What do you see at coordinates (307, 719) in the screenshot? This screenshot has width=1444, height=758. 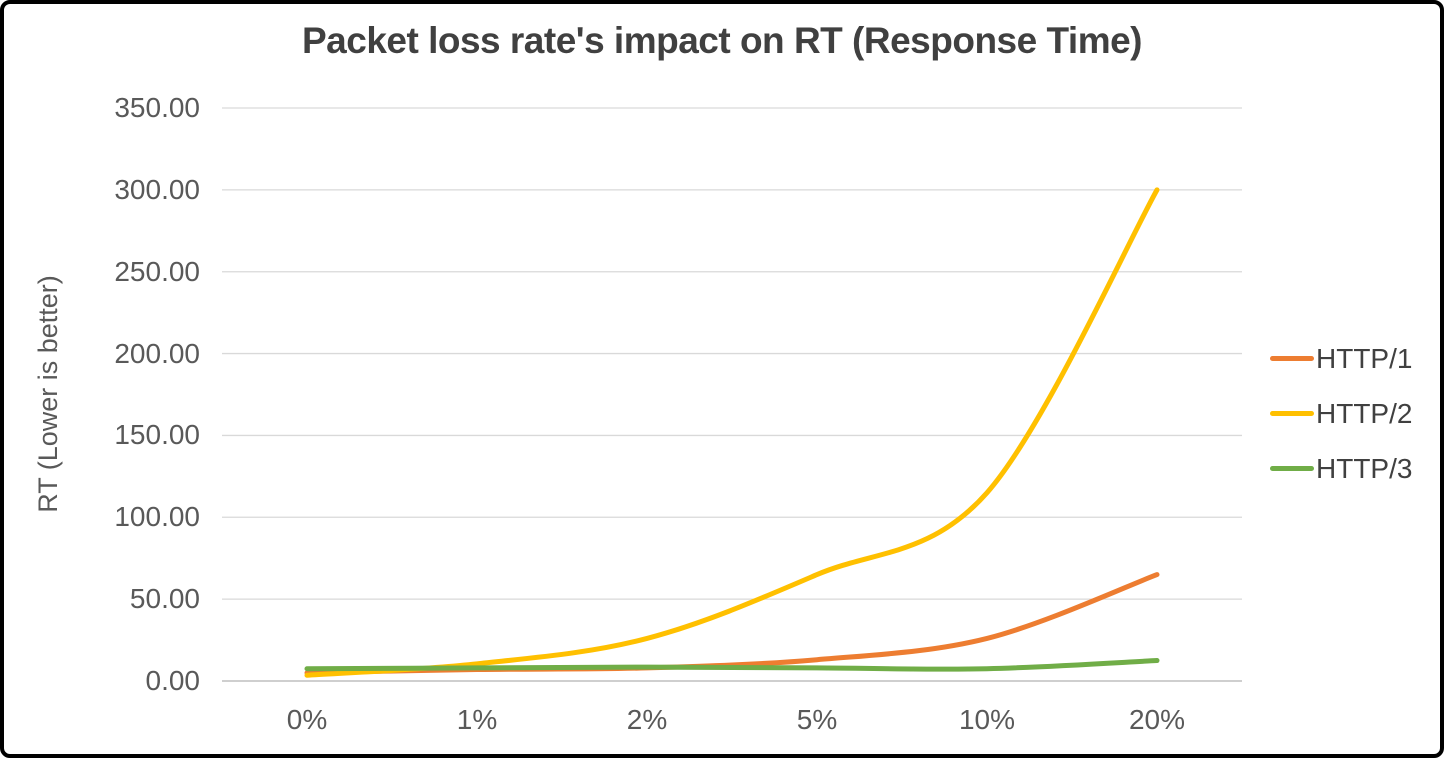 I see `x-tick-label: 0%` at bounding box center [307, 719].